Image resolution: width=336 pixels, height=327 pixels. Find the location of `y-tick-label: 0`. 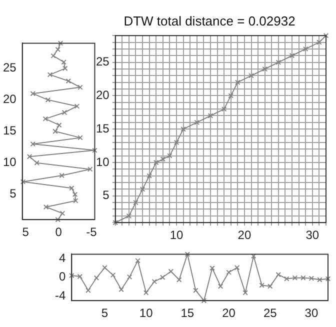

y-tick-label: 0 is located at coordinates (62, 277).